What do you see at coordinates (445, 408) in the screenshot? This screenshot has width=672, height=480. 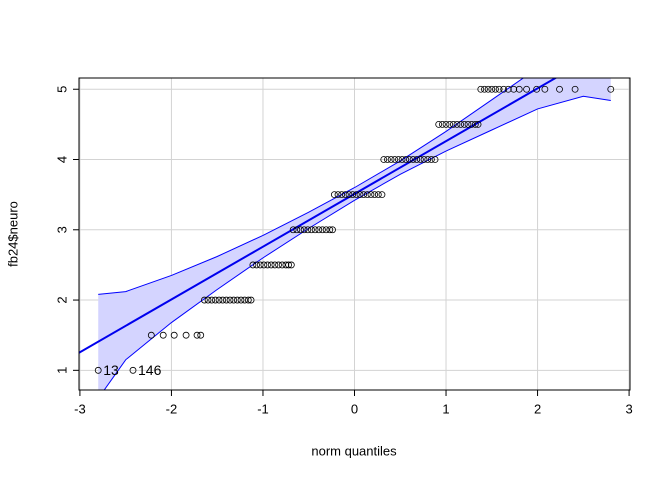 I see `x-tick-label: 1` at bounding box center [445, 408].